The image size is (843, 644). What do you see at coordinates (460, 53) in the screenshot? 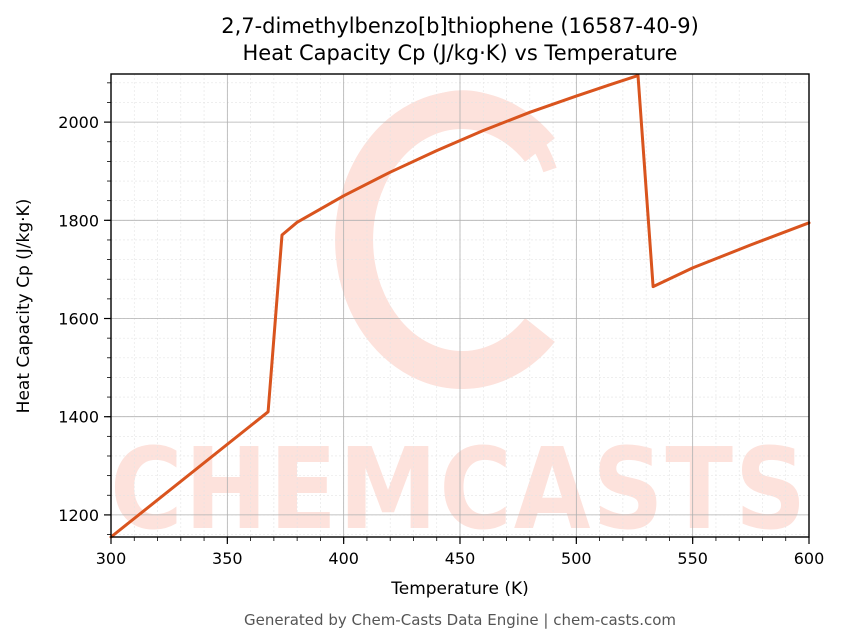
I see `chart-title-line-2: Heat Capacity Cp (J/kg·K) vs Temperature` at bounding box center [460, 53].